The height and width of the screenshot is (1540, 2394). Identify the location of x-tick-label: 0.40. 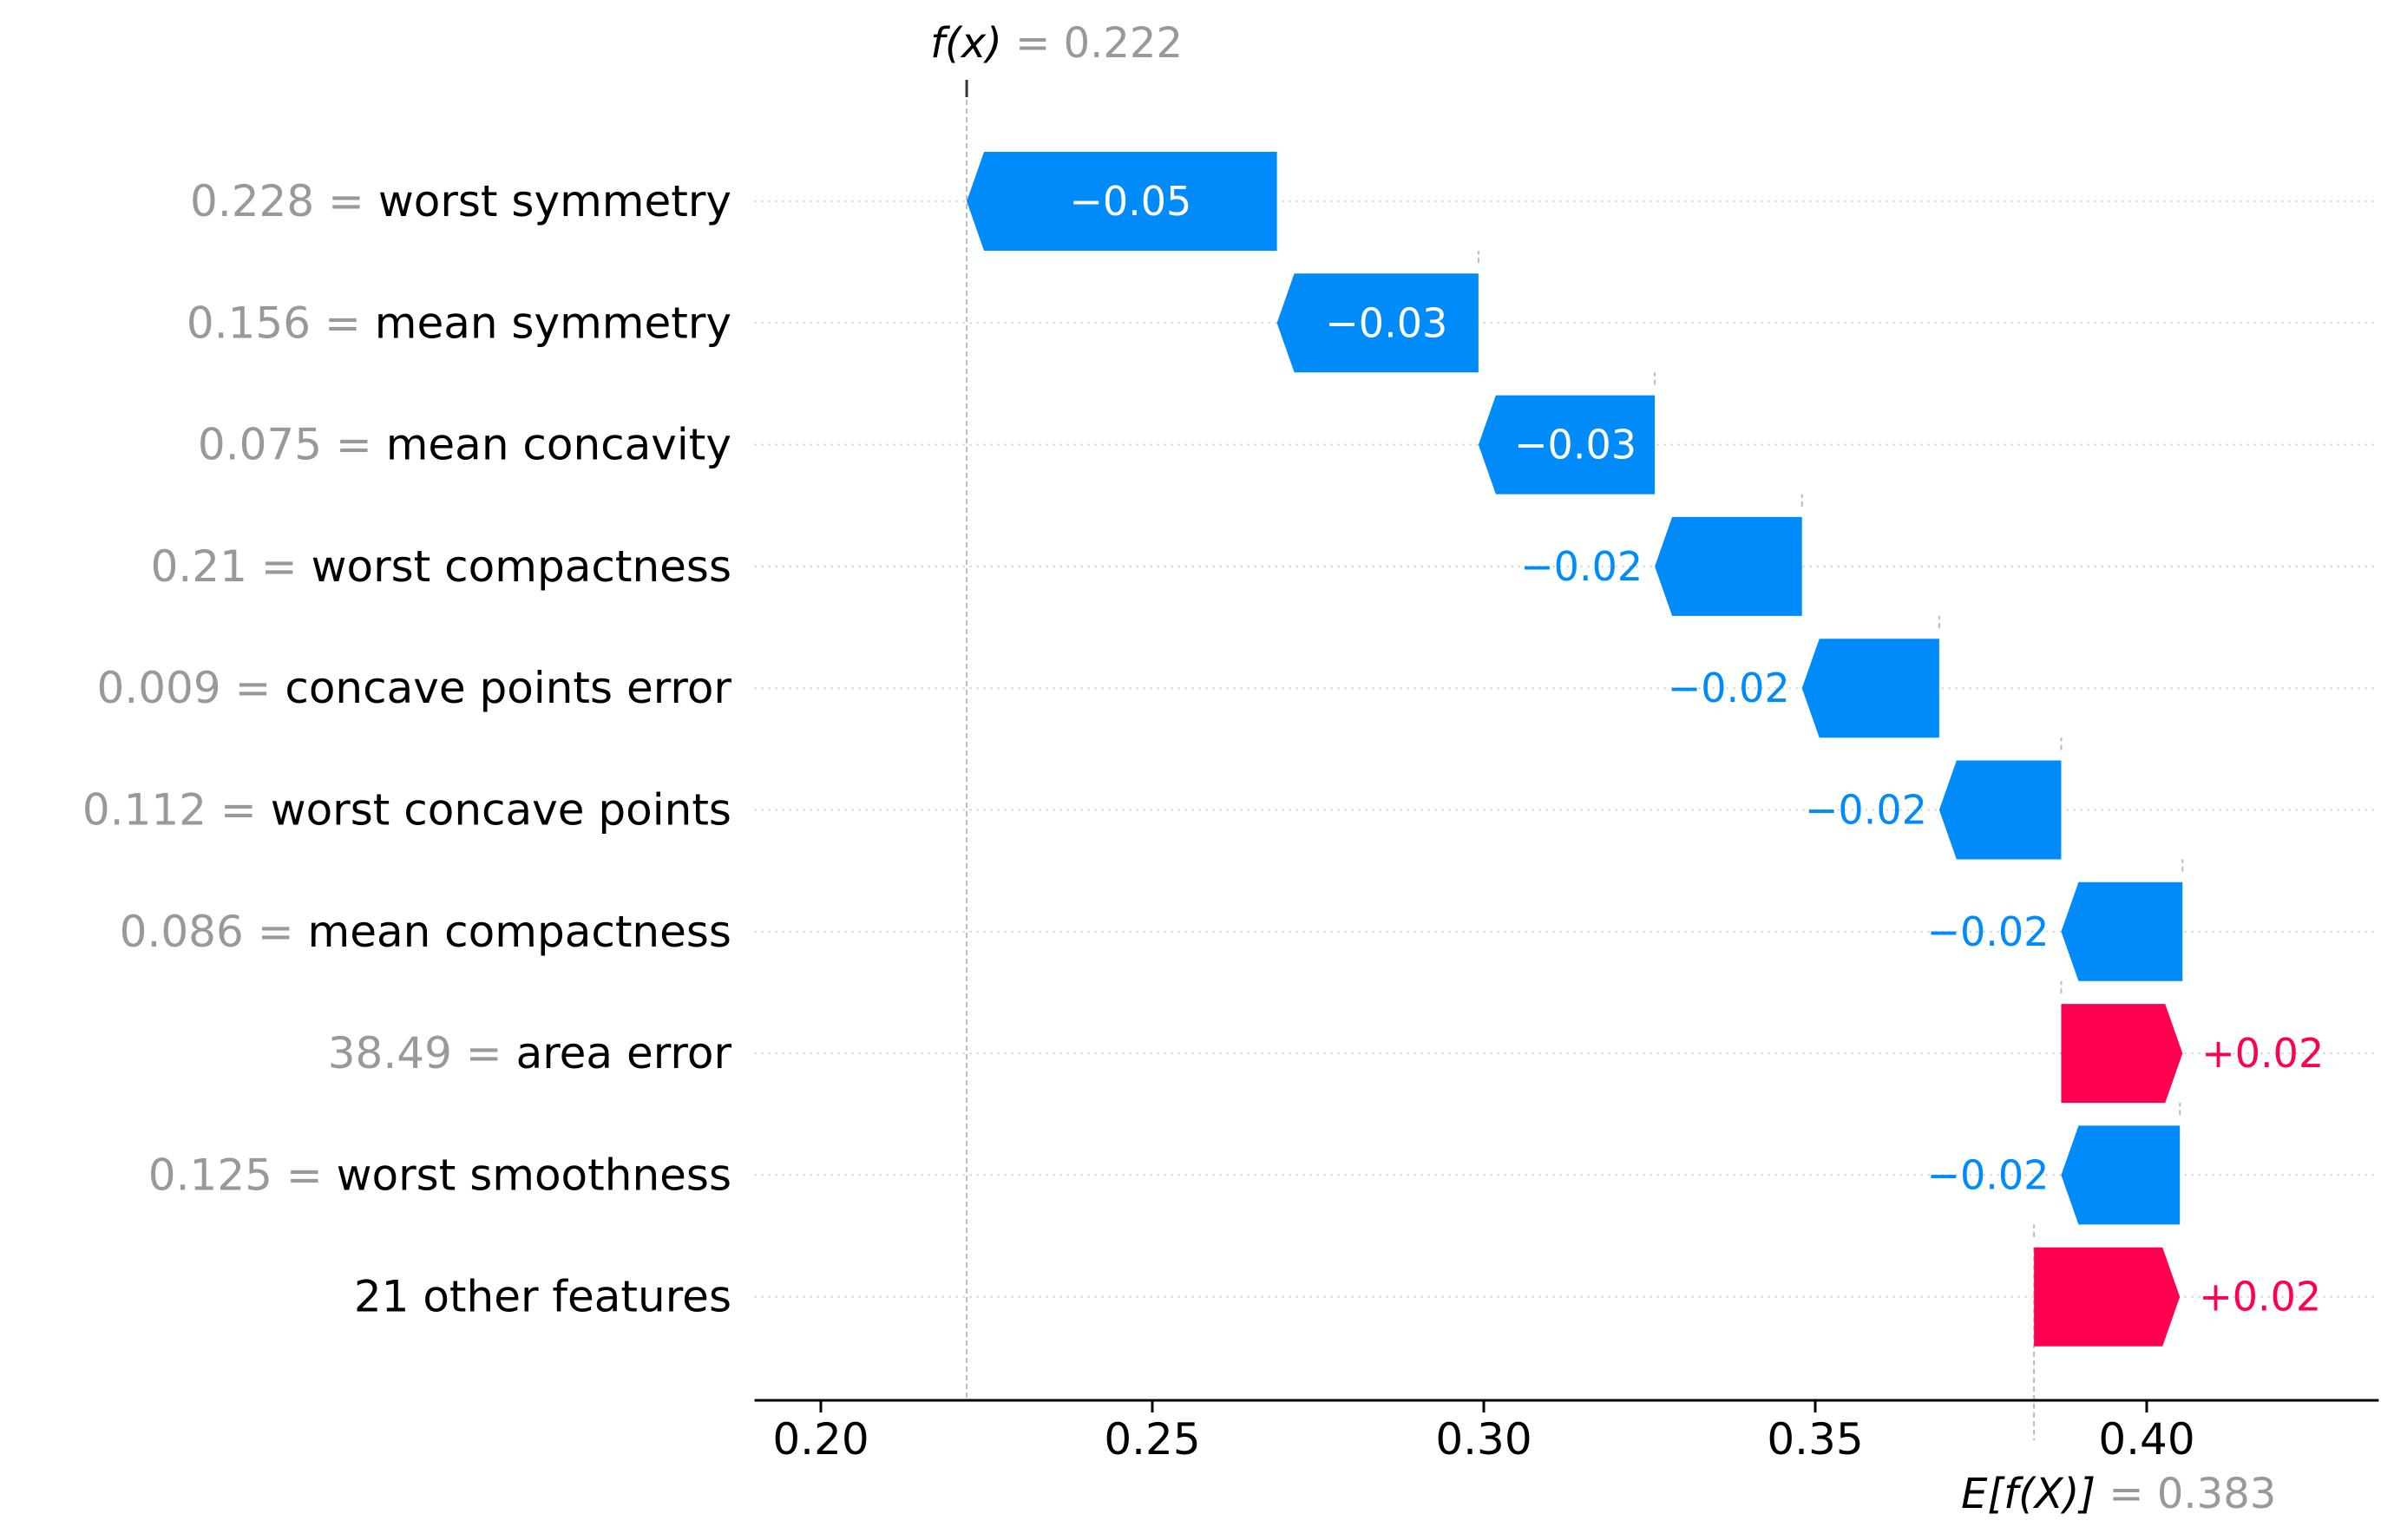
(2146, 1439).